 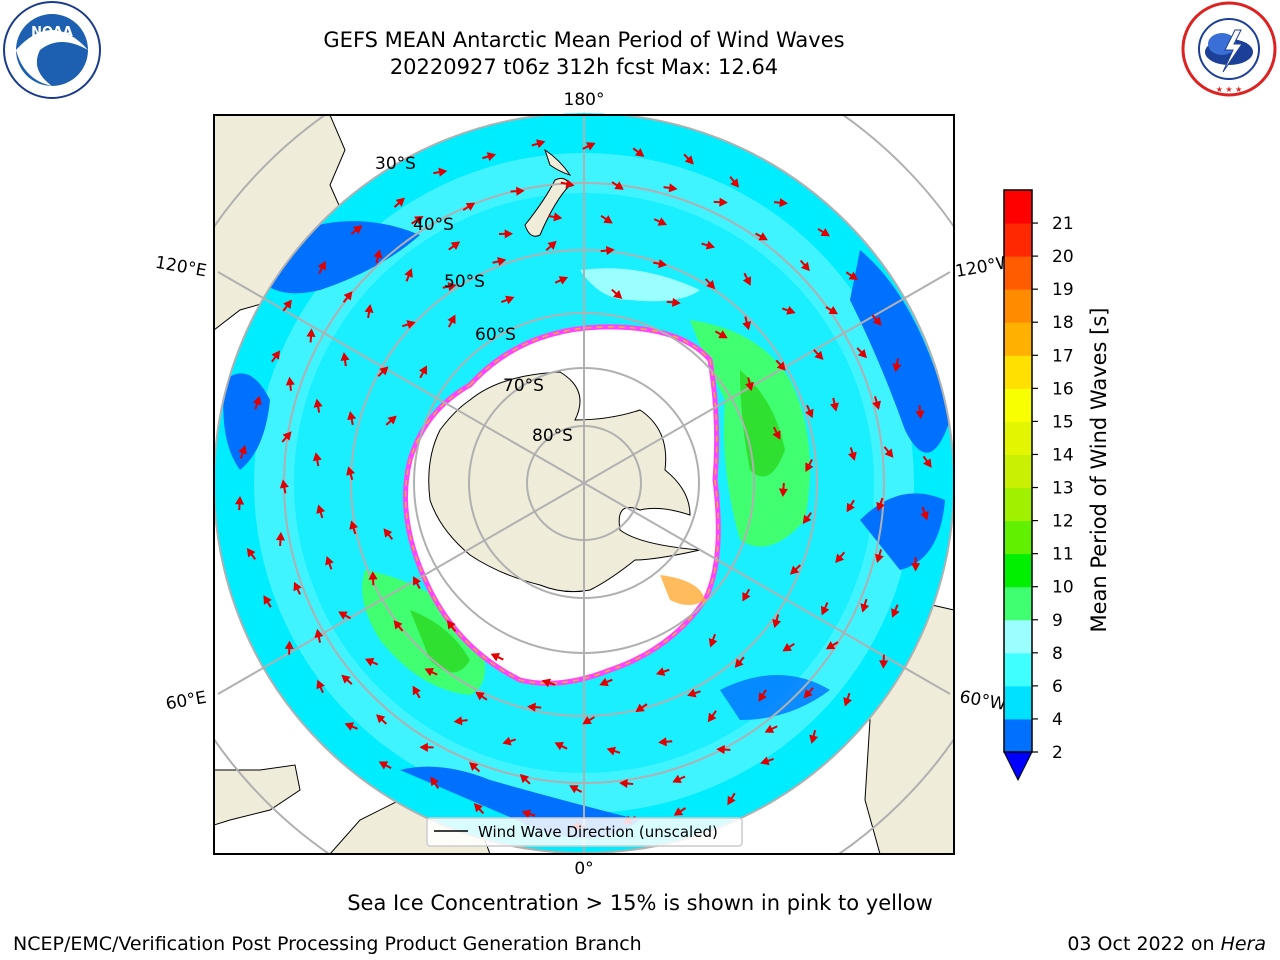 I want to click on meridian-label-60w: 60°W, so click(x=983, y=701).